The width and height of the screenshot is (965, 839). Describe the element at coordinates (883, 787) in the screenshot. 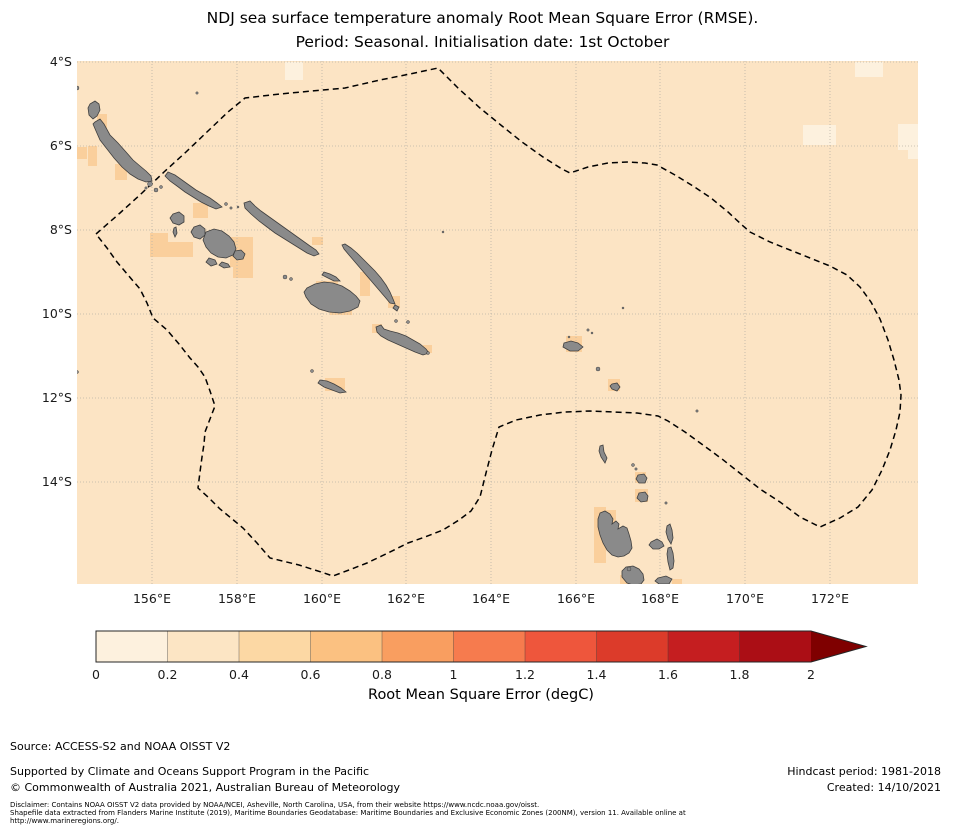

I see `created-date-text: Created: 14/10/2021` at that location.